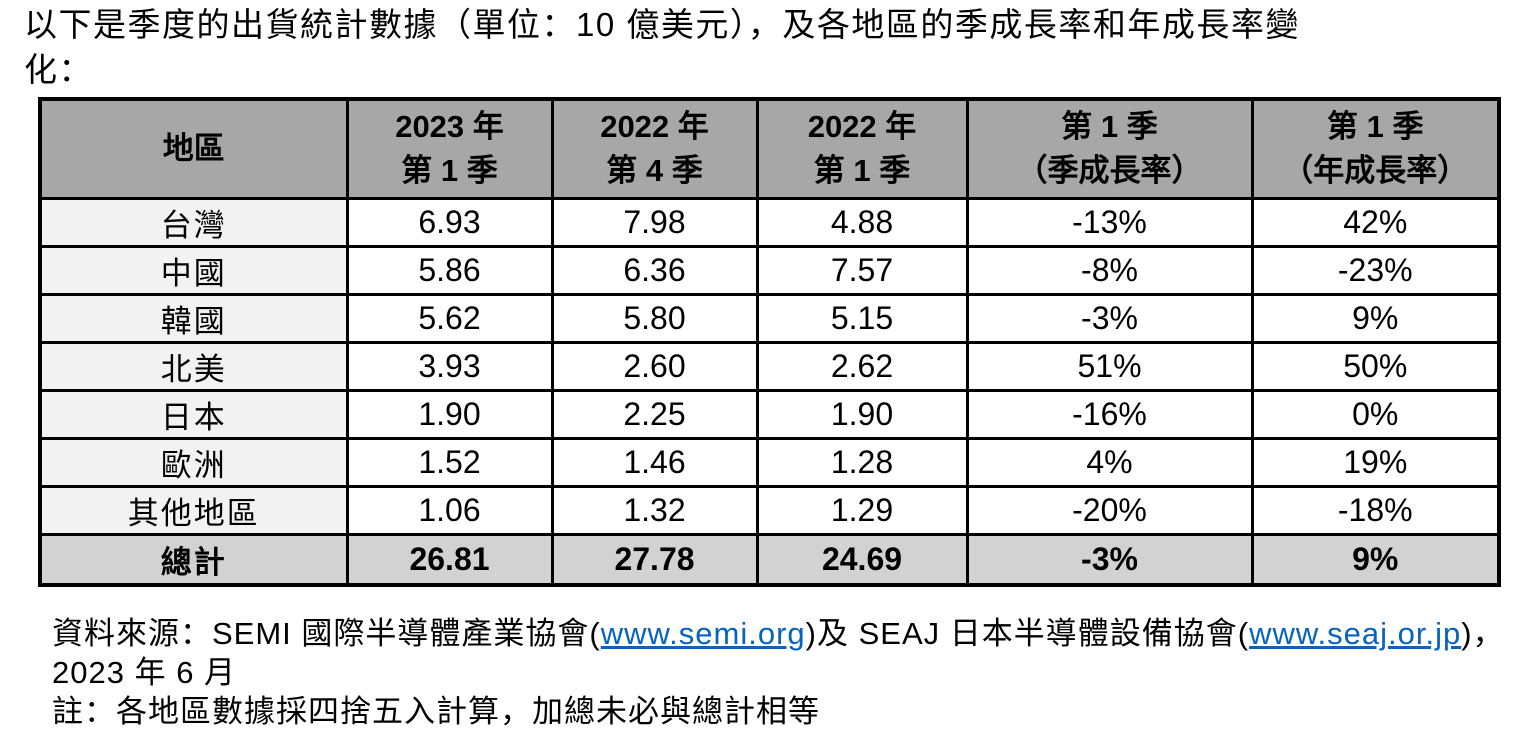 This screenshot has width=1536, height=735. Describe the element at coordinates (862, 462) in the screenshot. I see `value-cell: 1.28` at that location.